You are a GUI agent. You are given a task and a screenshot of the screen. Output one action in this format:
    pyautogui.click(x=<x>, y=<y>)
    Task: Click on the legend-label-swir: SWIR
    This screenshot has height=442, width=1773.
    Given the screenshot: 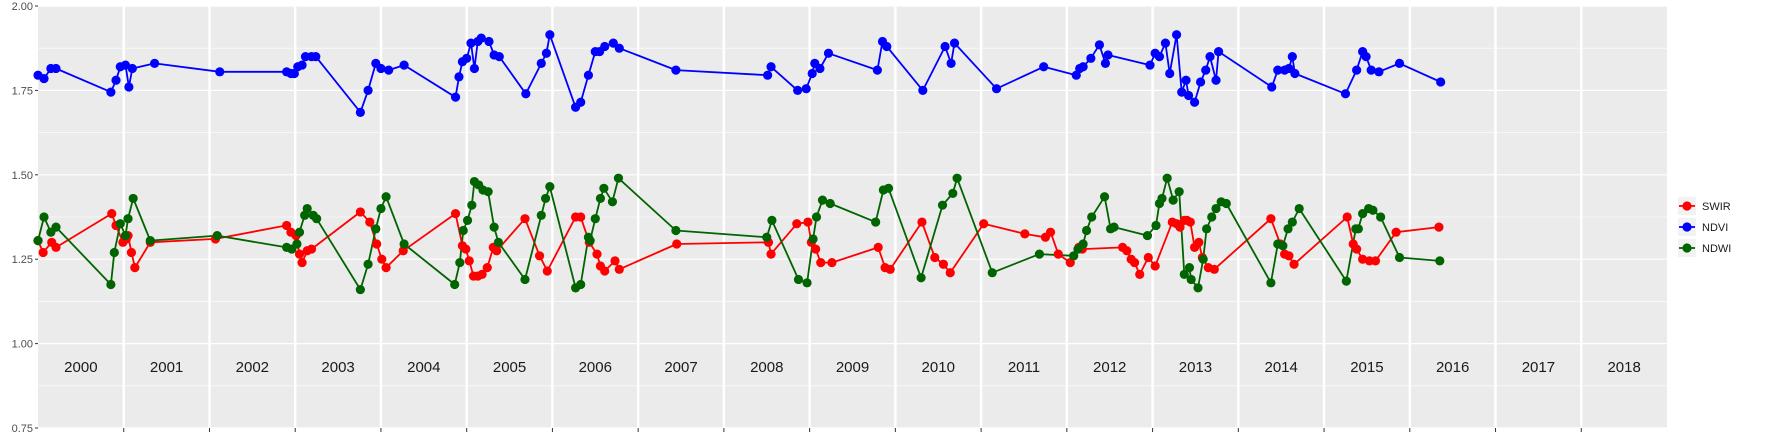 What is the action you would take?
    pyautogui.click(x=1716, y=207)
    